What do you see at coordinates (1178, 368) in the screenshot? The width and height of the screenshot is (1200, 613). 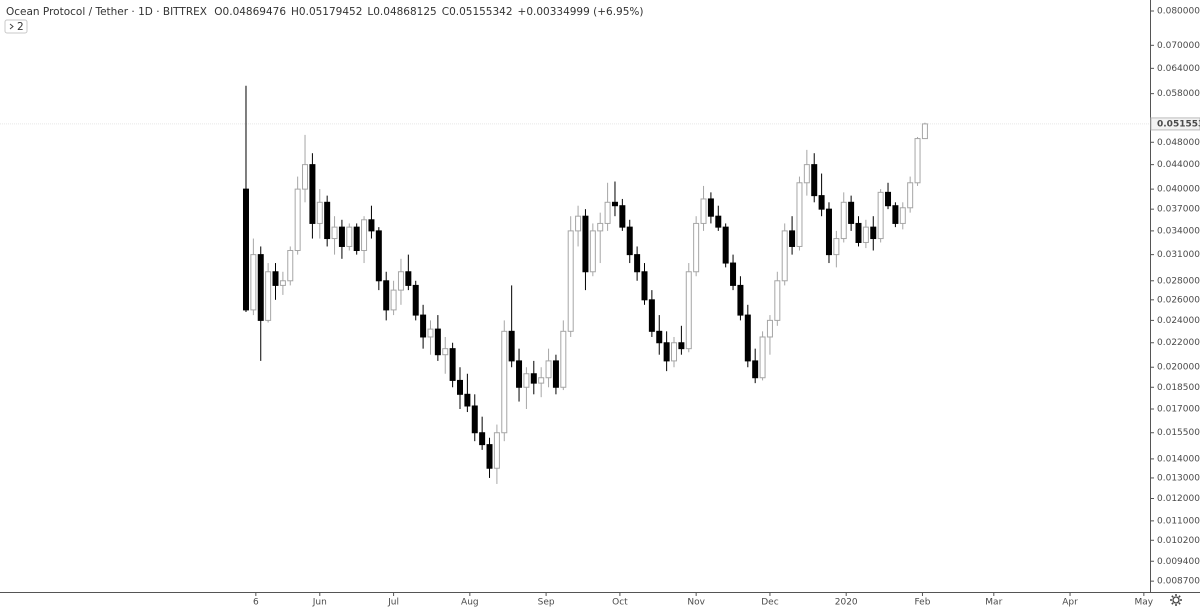 I see `y-tick-label: 0.02000000` at bounding box center [1178, 368].